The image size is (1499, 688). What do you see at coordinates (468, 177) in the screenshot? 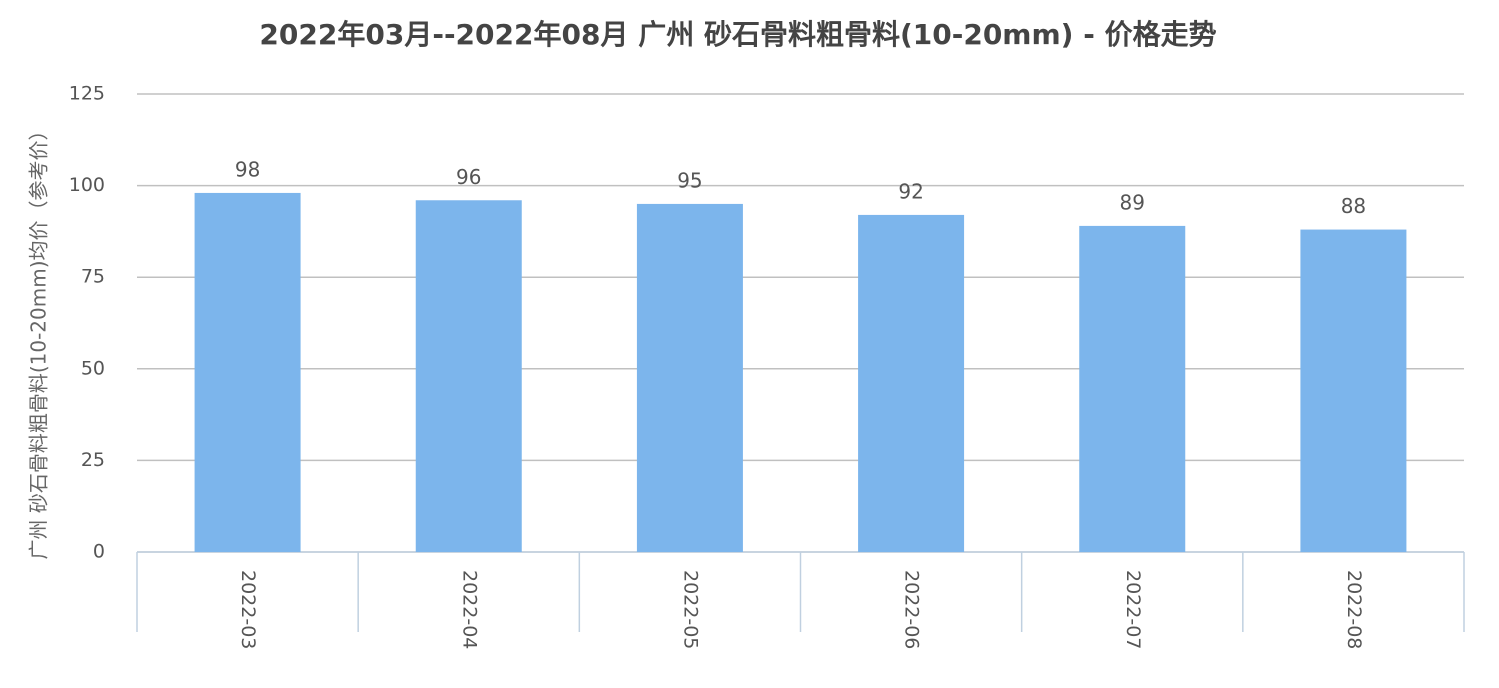
I see `data-label: 96` at bounding box center [468, 177].